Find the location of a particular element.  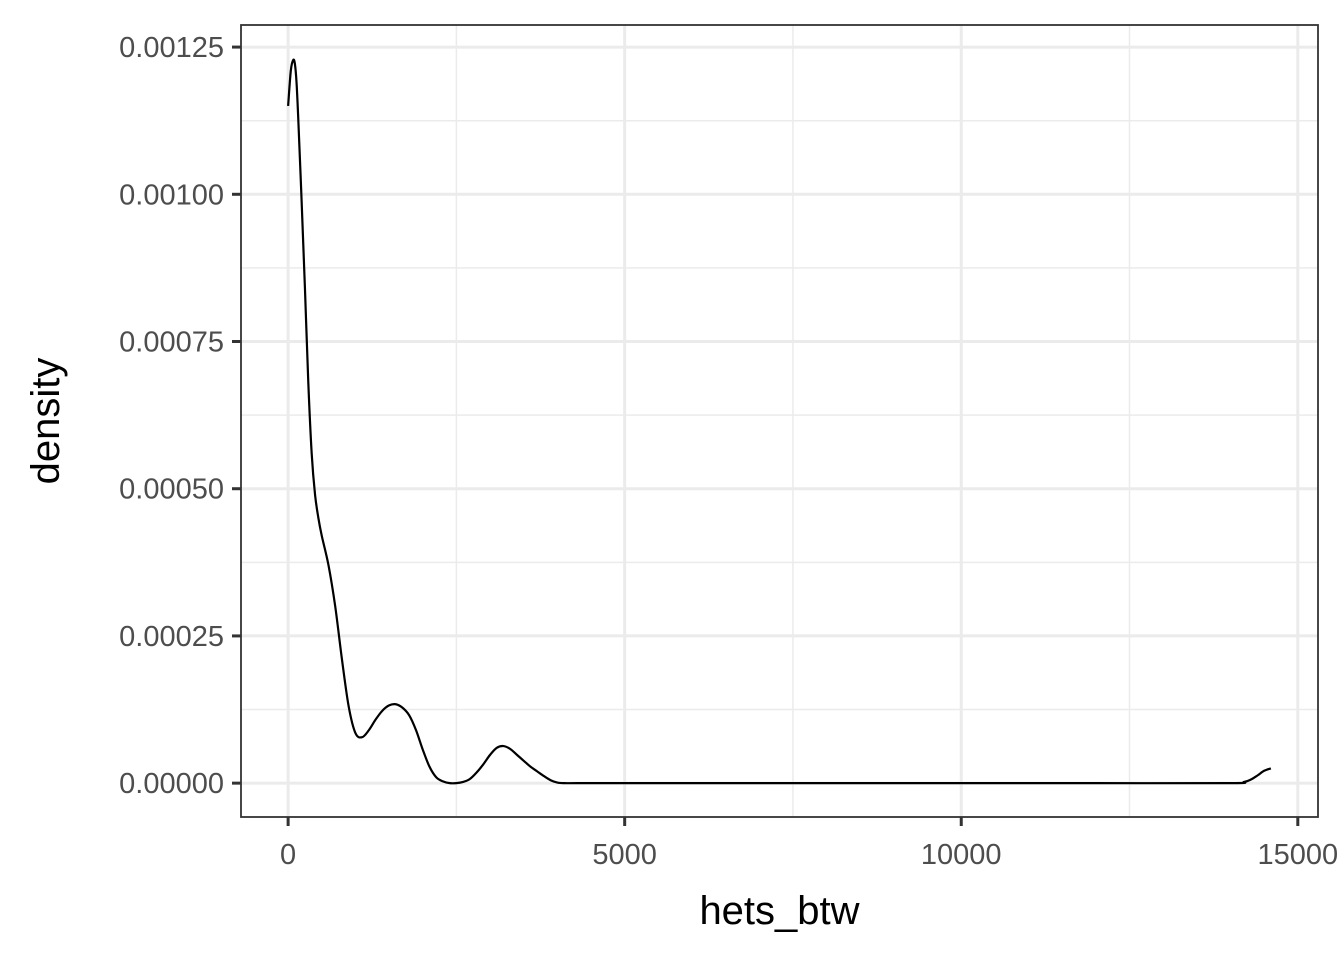

y-tick-label: 0.00075 is located at coordinates (171, 343).